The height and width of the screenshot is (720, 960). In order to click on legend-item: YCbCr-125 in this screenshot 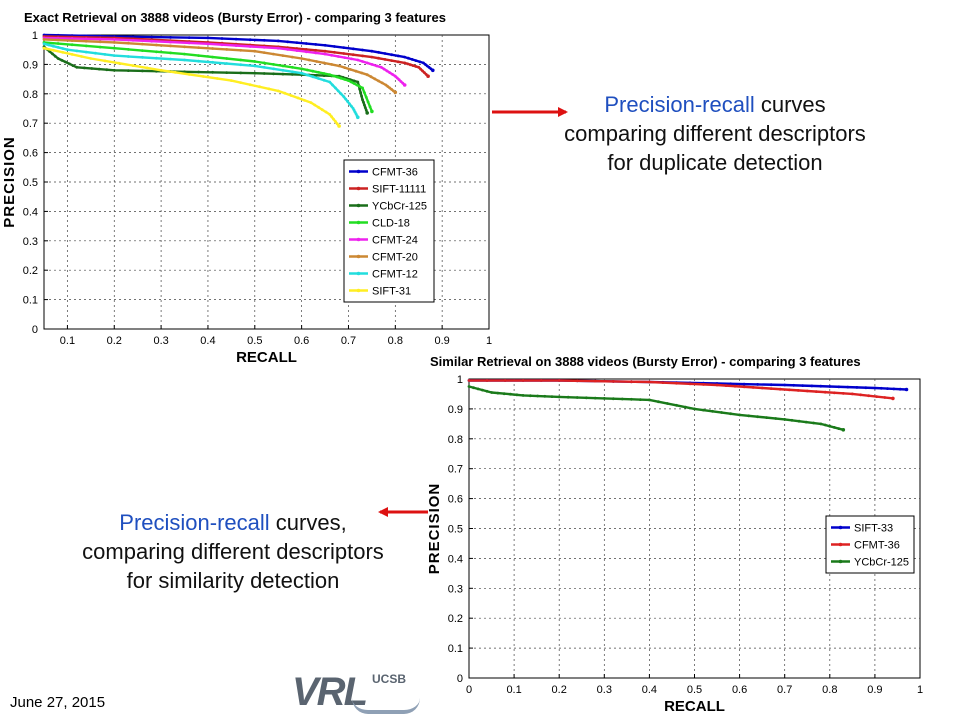, I will do `click(388, 207)`.